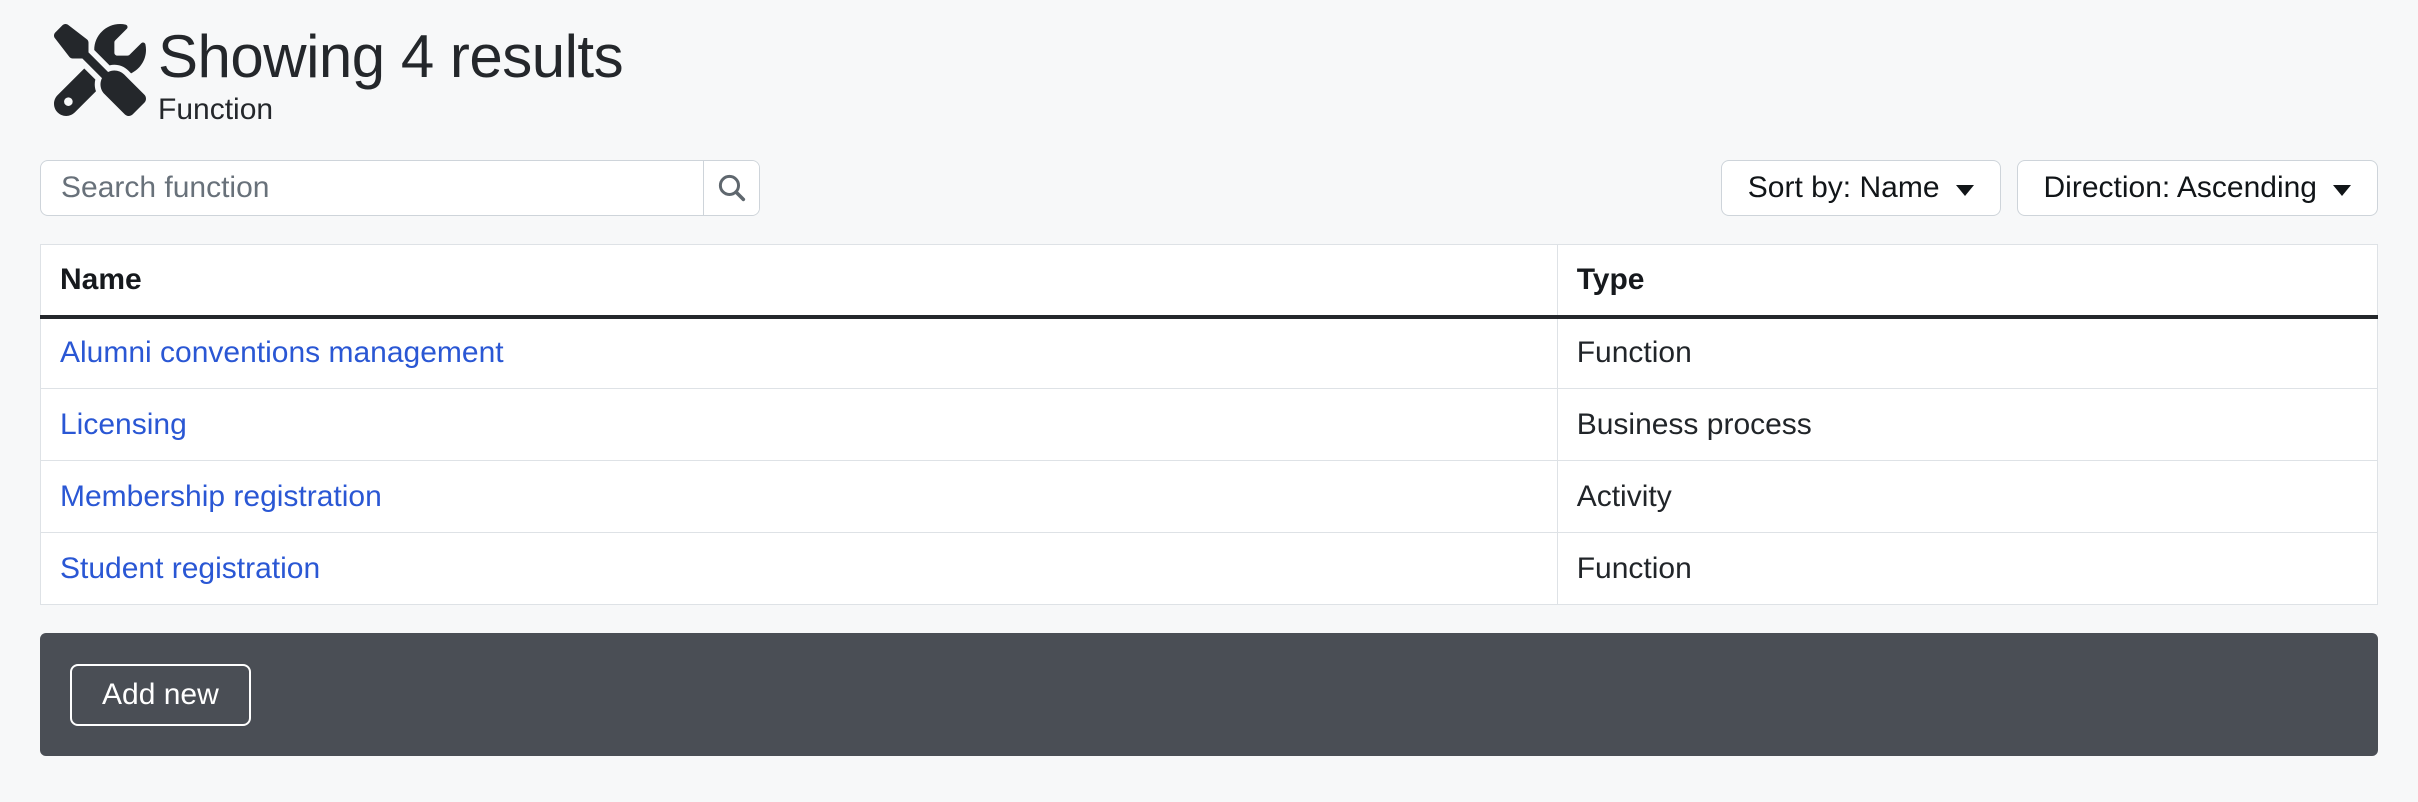  I want to click on table-header-row: Name Type, so click(1209, 281).